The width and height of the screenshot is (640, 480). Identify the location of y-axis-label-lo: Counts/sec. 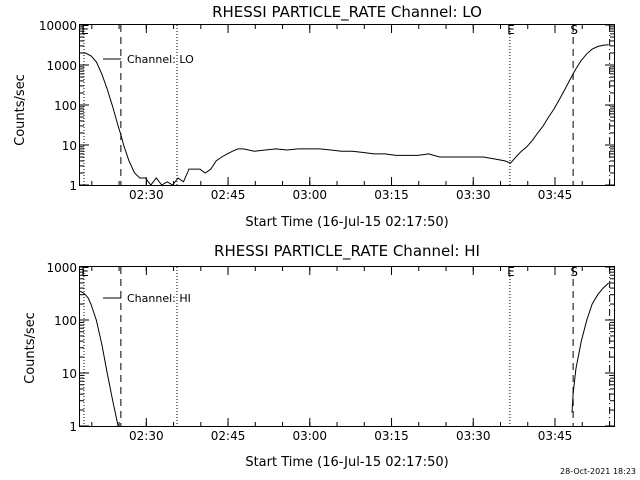
(20, 110).